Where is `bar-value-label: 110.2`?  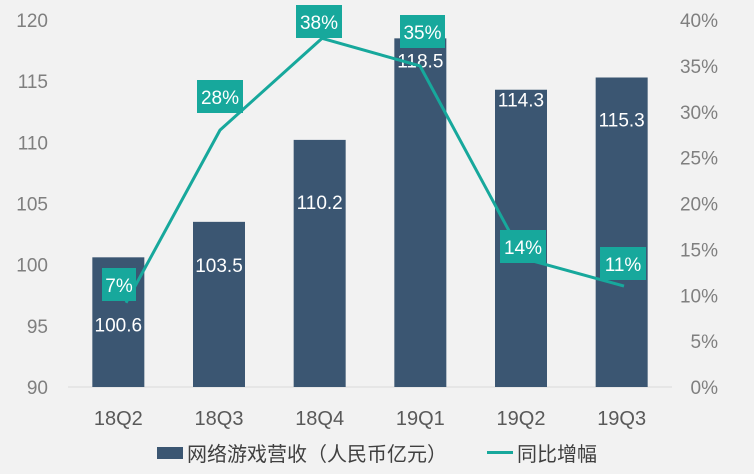 bar-value-label: 110.2 is located at coordinates (320, 203).